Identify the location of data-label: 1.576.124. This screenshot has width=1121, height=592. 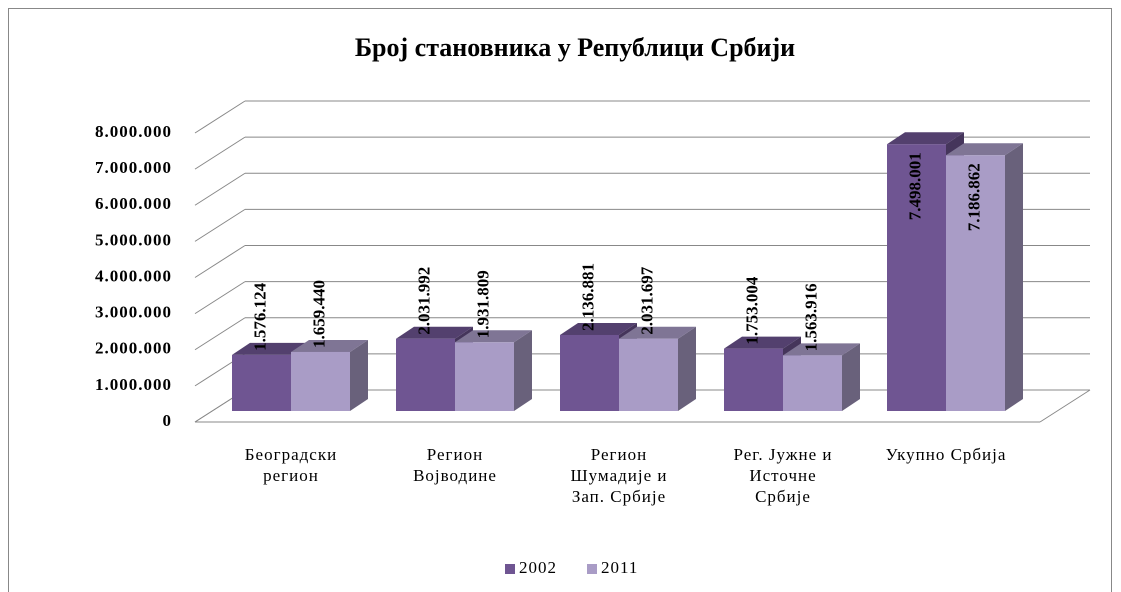
(259, 316).